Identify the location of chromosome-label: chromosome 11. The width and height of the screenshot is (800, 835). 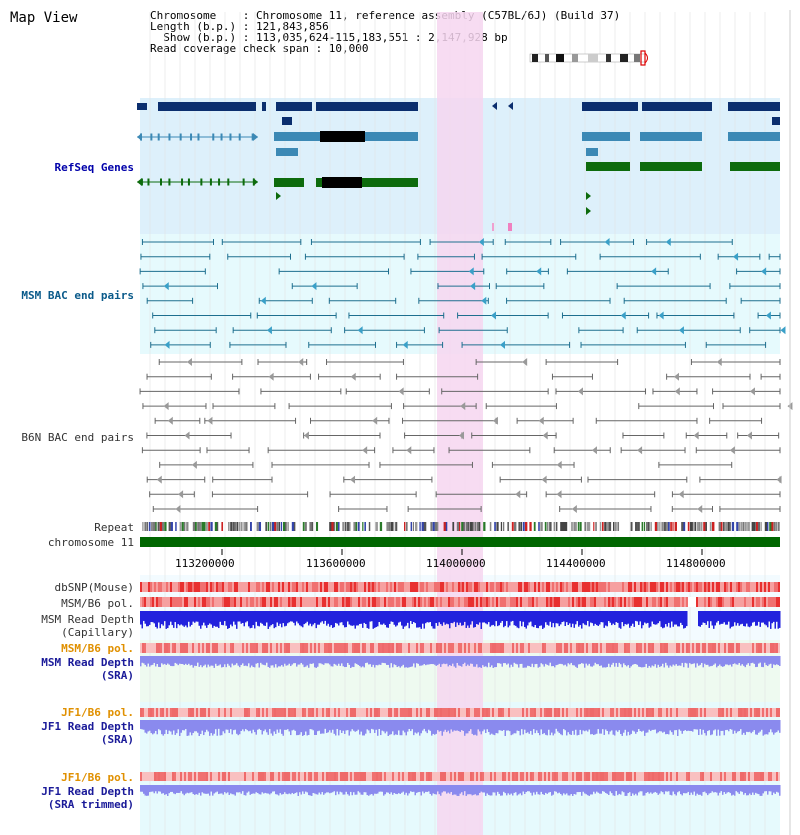
(90, 542).